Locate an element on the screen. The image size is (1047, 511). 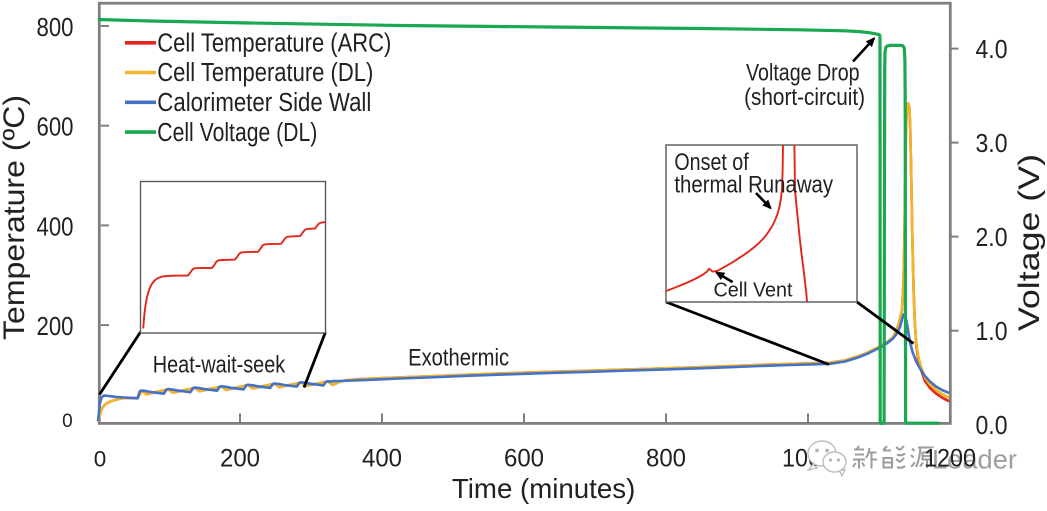
svg-text: Cell Temperature (DL) is located at coordinates (265, 73).